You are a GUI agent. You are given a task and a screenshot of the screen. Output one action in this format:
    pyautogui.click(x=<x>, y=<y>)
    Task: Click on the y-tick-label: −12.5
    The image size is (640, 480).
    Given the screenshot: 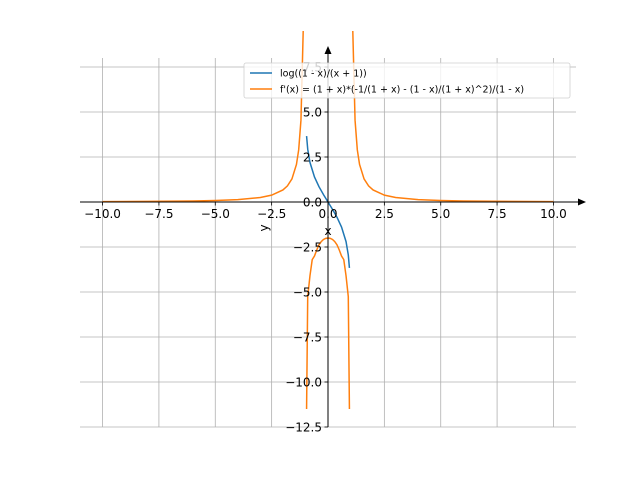 What is the action you would take?
    pyautogui.click(x=303, y=428)
    